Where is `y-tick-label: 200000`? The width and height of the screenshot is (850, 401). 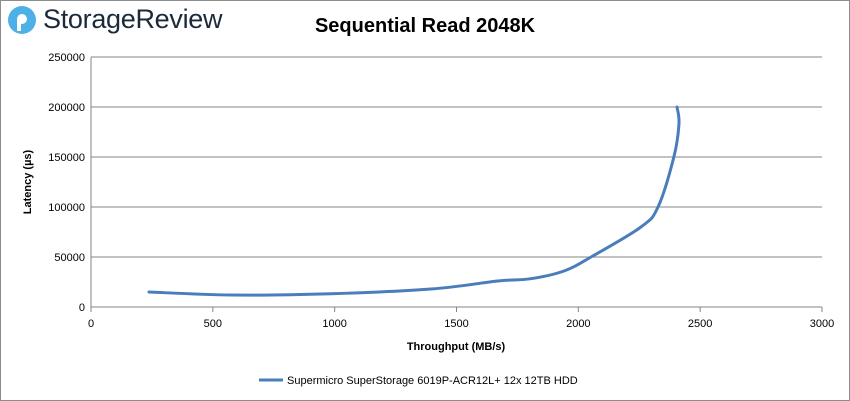
y-tick-label: 200000 is located at coordinates (66, 108).